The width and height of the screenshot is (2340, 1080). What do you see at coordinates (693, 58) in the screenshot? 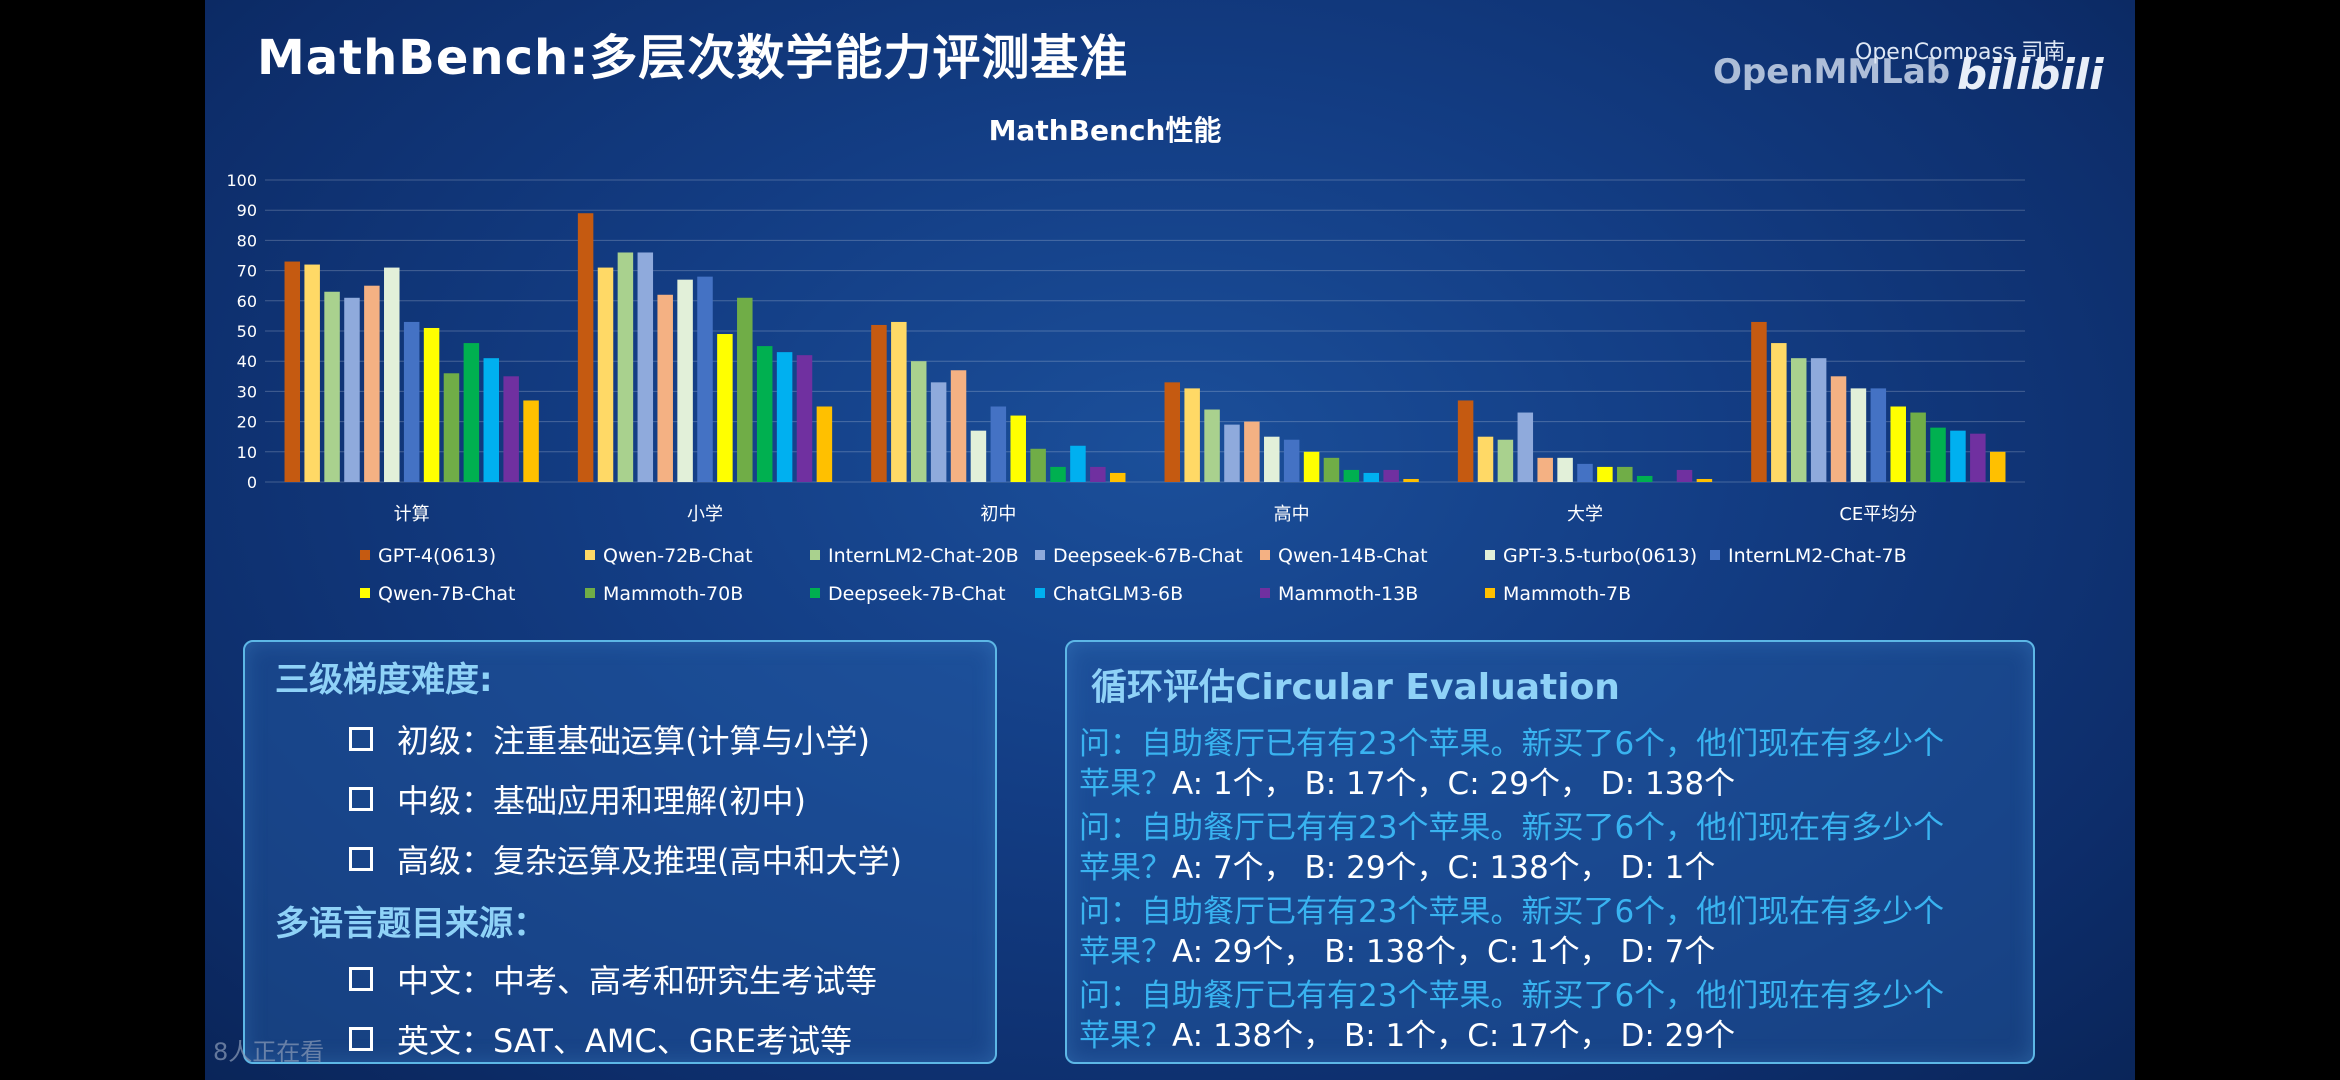
I see `slide-title: MathBench:多层次数学能力评测基准` at bounding box center [693, 58].